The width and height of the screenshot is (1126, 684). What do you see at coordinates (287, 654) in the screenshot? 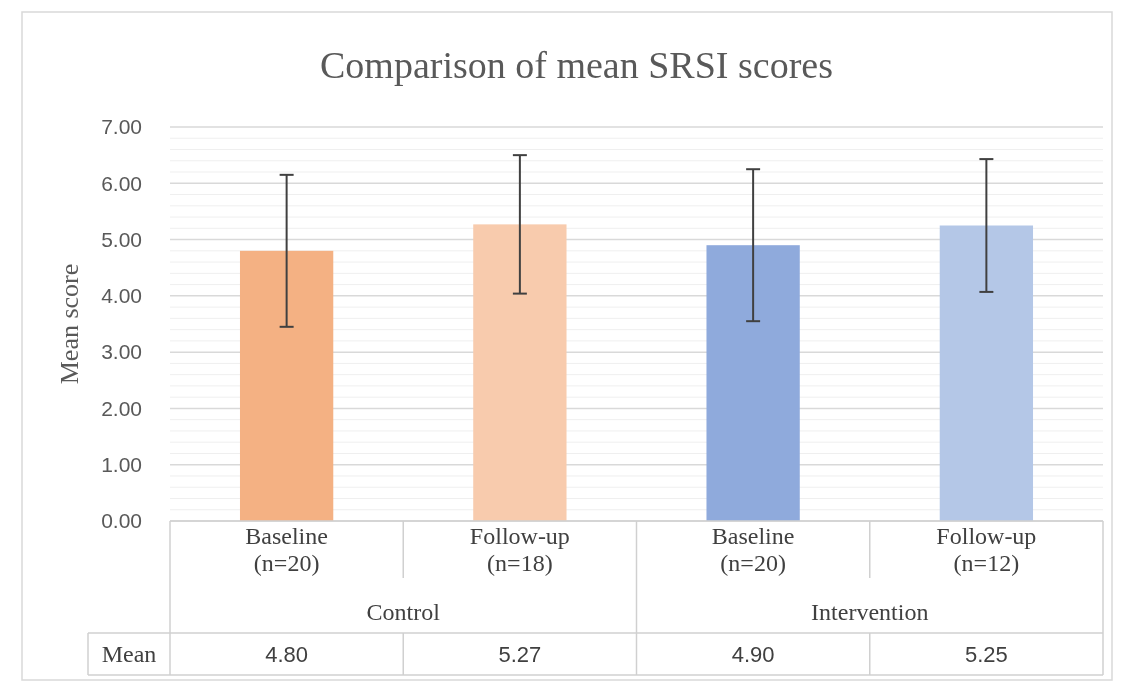
I see `data-label: 4.80` at bounding box center [287, 654].